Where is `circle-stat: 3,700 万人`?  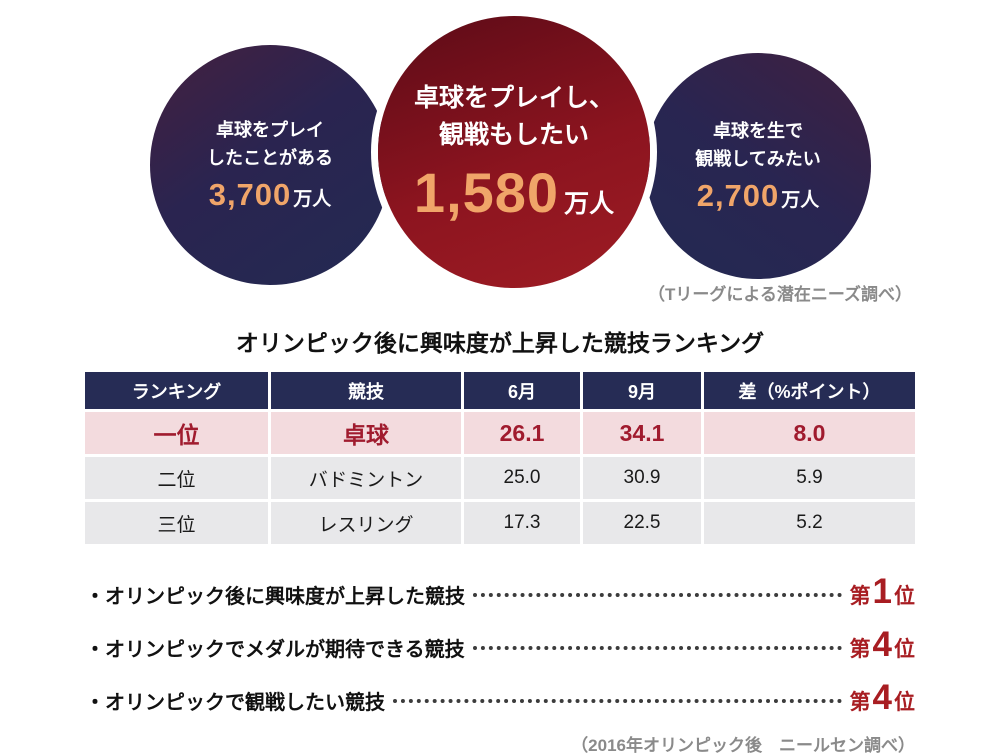
circle-stat: 3,700 万人 is located at coordinates (270, 195).